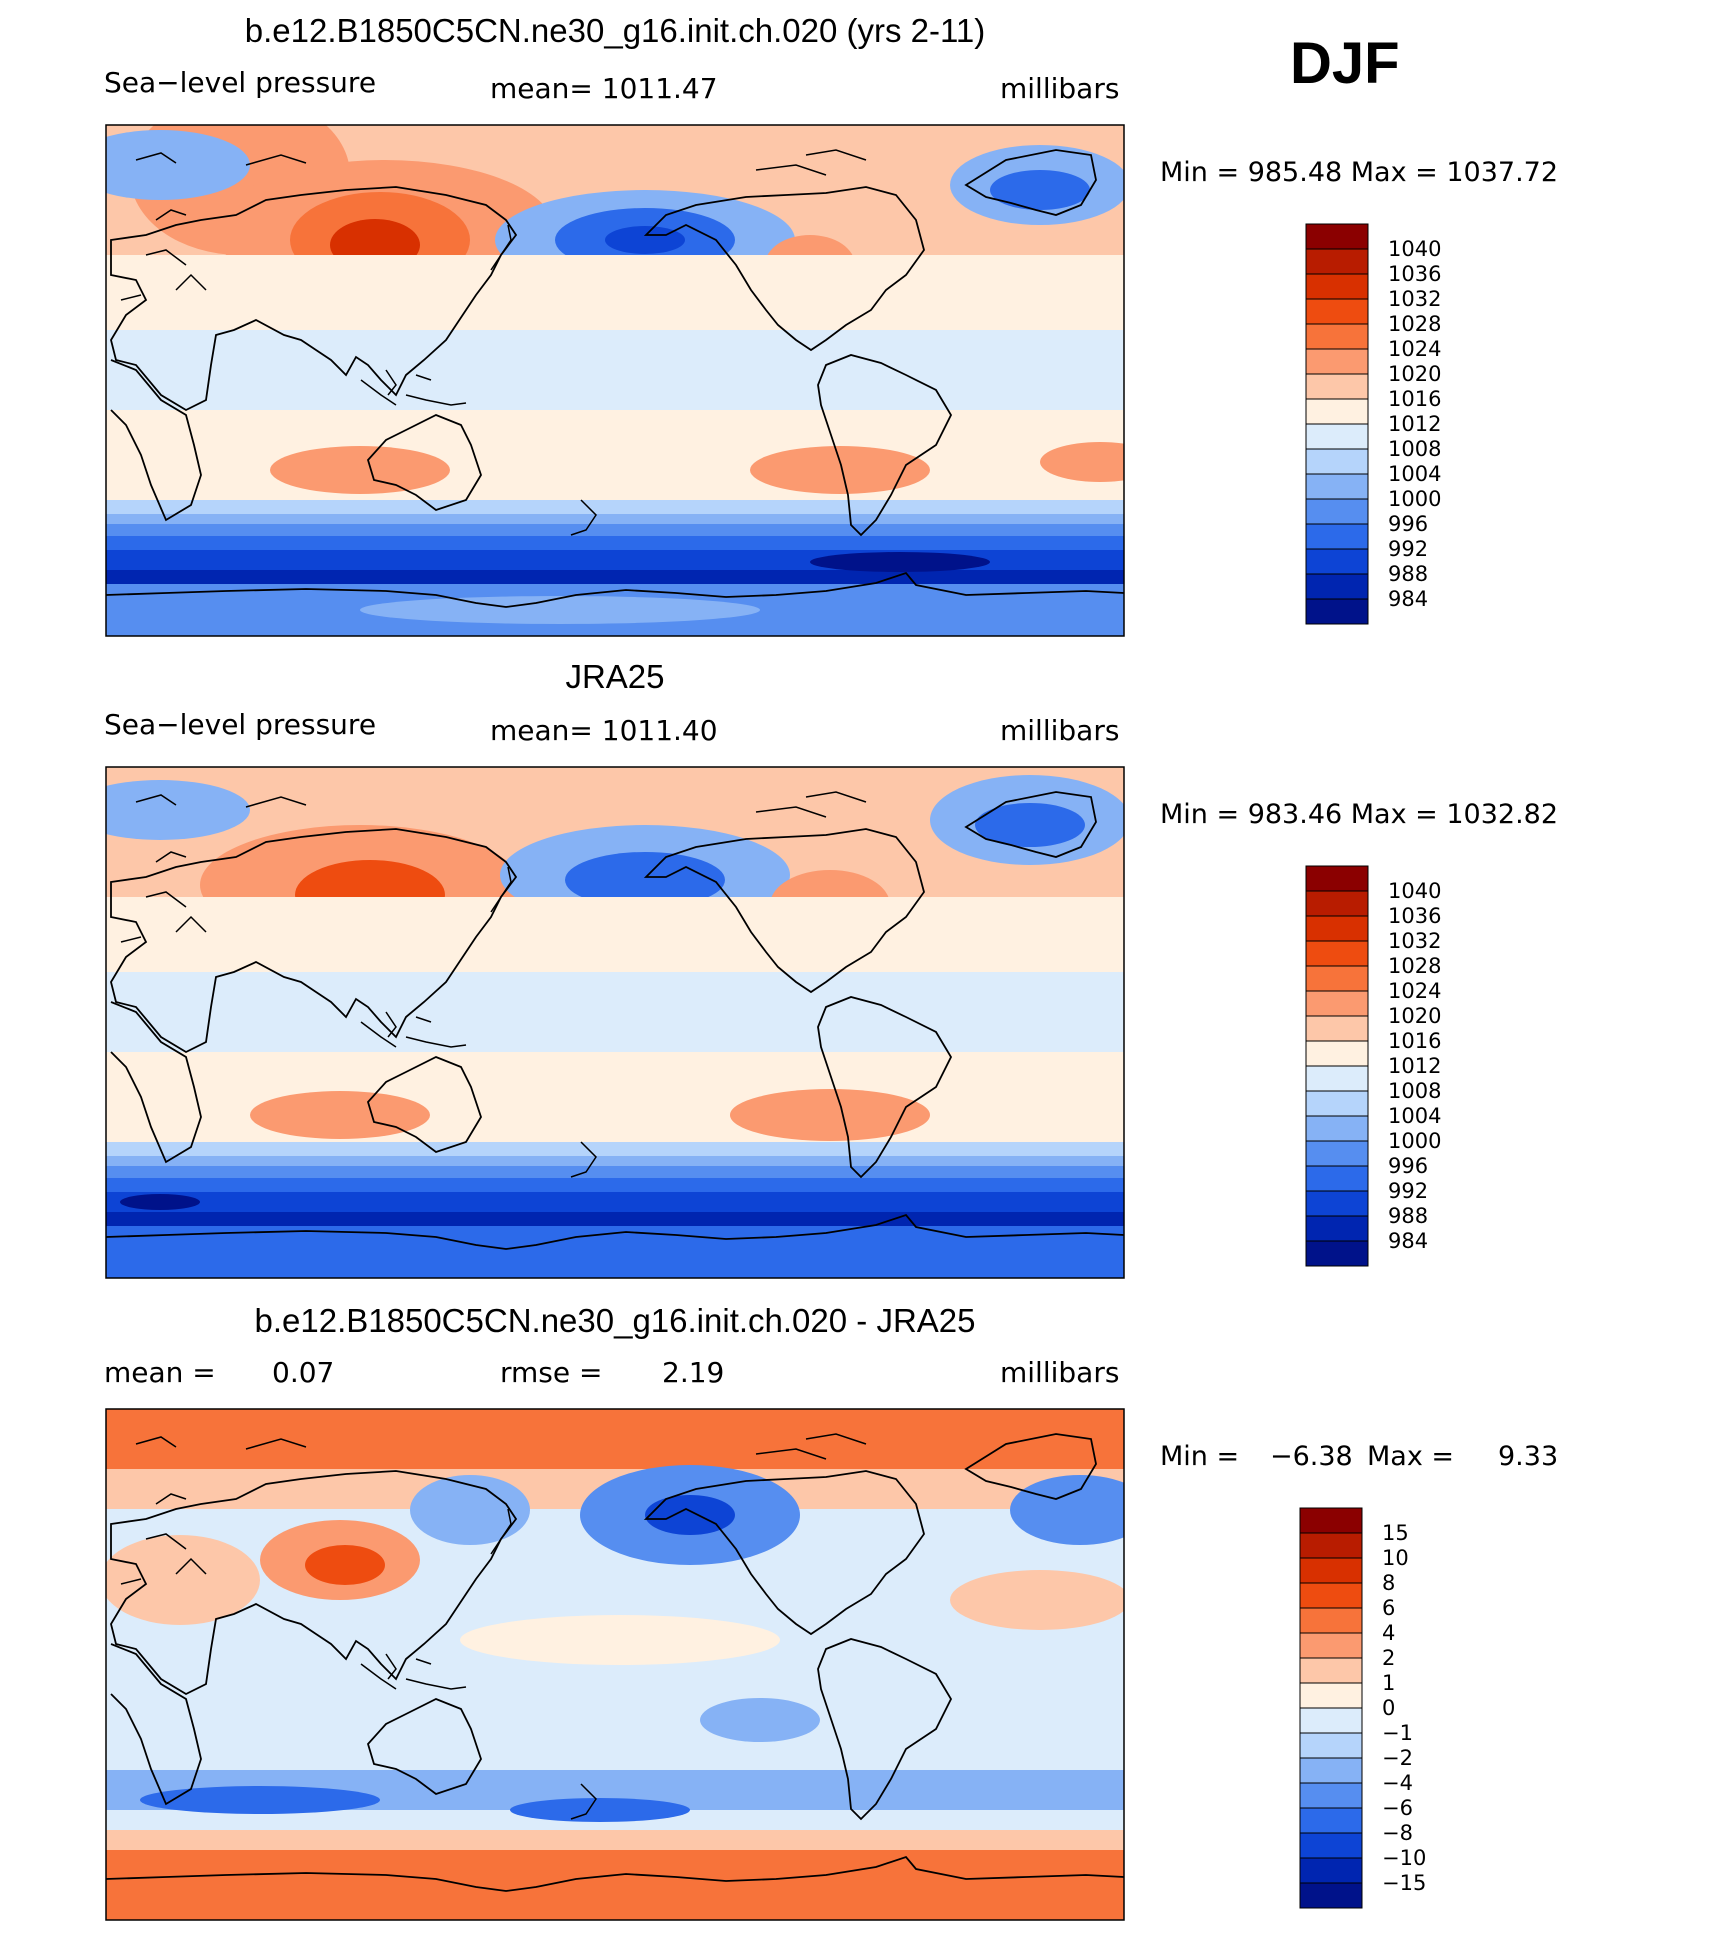 The width and height of the screenshot is (1710, 1953). What do you see at coordinates (1397, 1833) in the screenshot?
I see `colorbar-tick-label: −8` at bounding box center [1397, 1833].